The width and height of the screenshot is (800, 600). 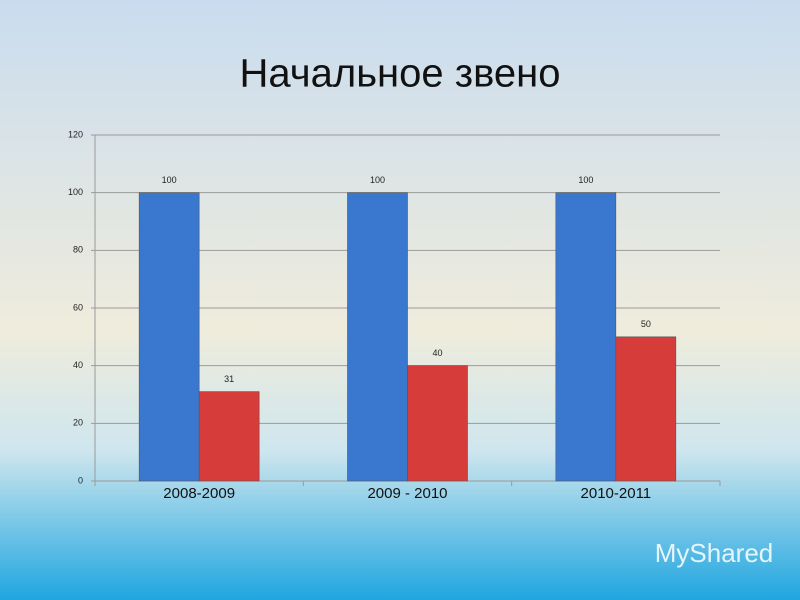 I want to click on y-tick-label: 80, so click(x=78, y=250).